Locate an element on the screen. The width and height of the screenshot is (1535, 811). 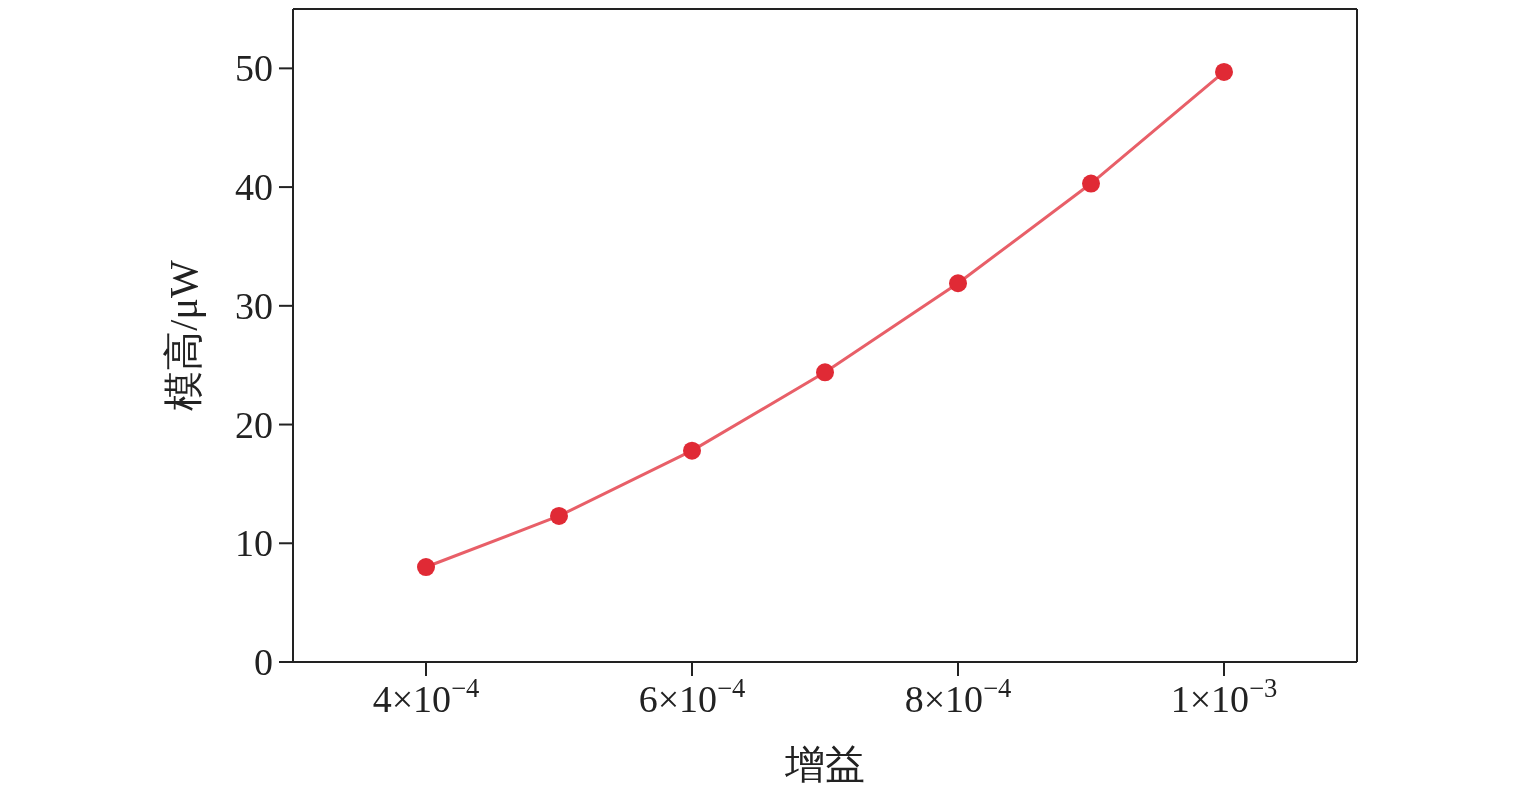
x-tick-label: 1×10$^{−3}$ is located at coordinates (1224, 696).